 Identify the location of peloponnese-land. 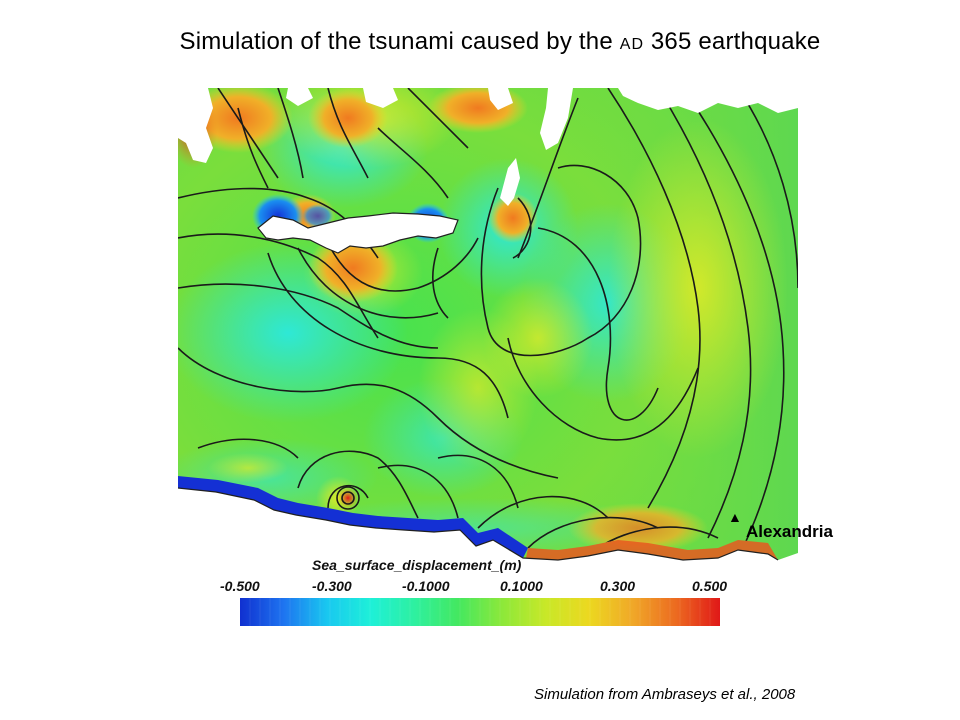
(195, 125).